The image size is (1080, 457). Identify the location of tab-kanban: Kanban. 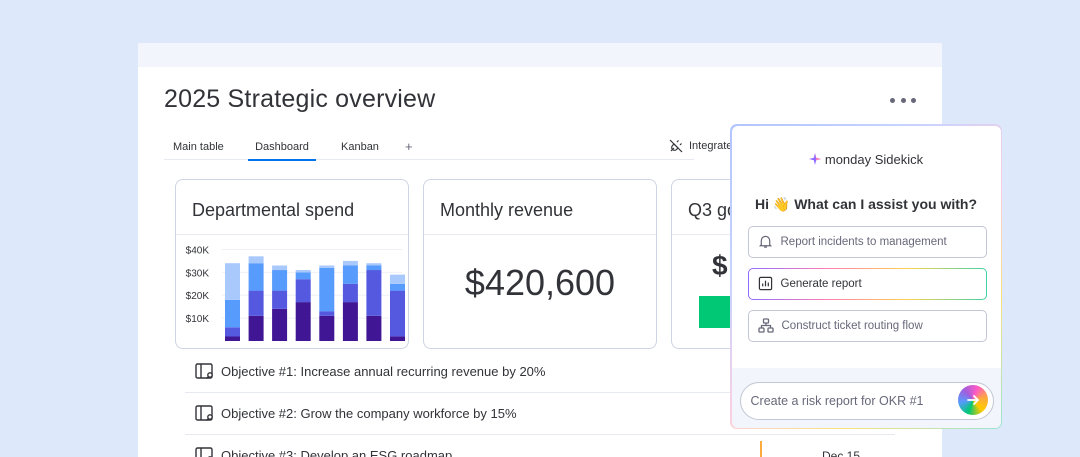
(360, 147).